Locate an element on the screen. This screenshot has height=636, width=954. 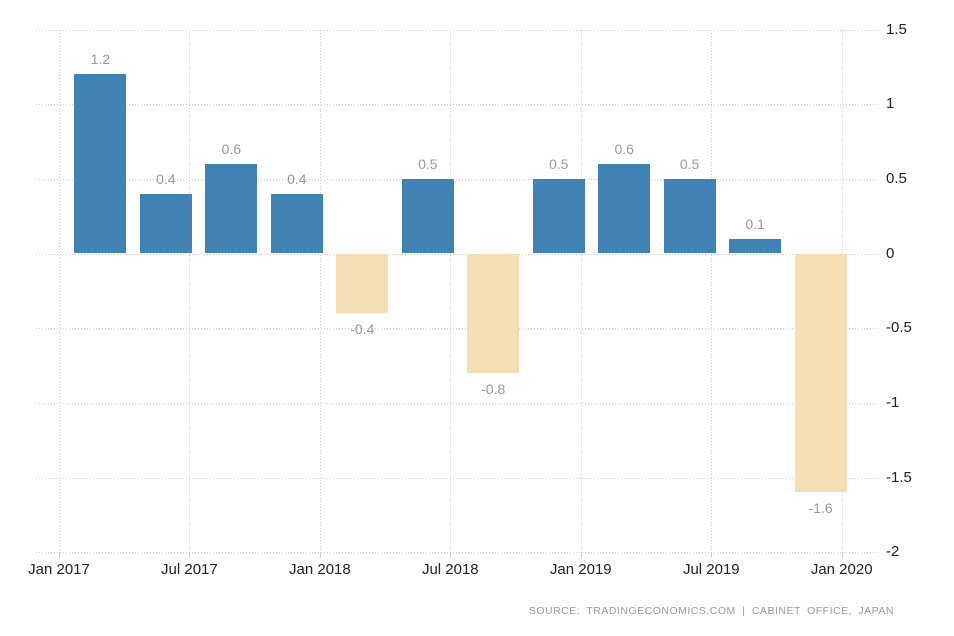
y-tick-label: 1 is located at coordinates (890, 104).